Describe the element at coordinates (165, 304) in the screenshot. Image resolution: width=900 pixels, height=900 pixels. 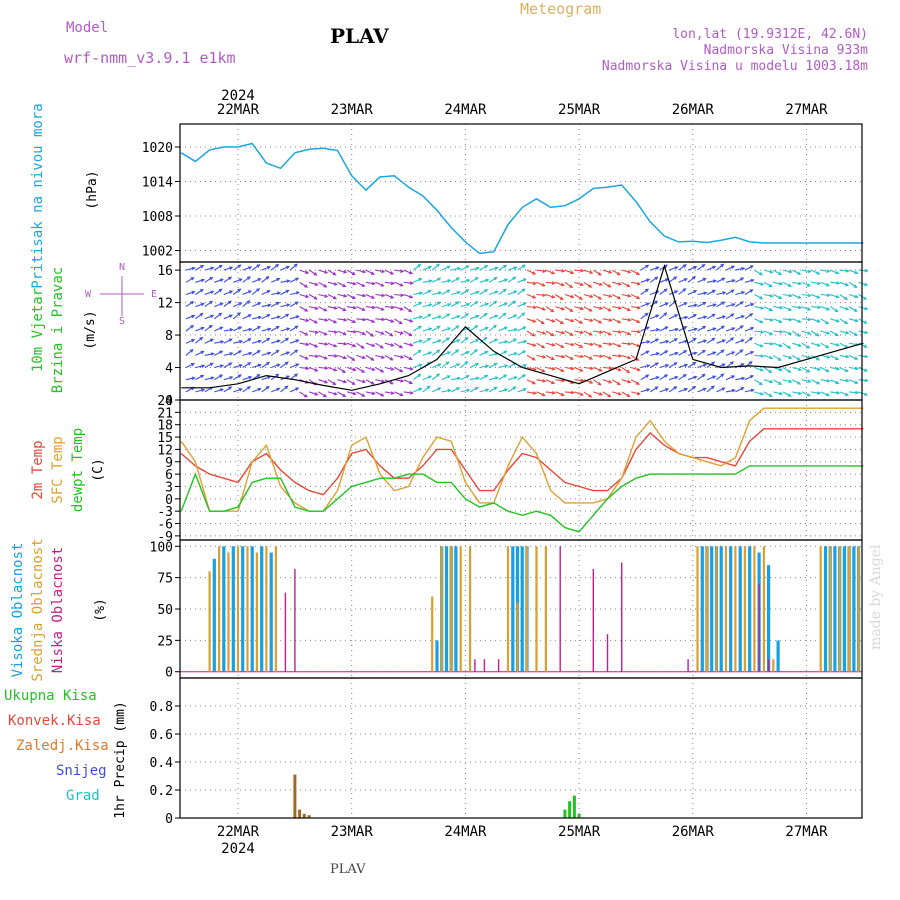
I see `ytick-label-wind: 12` at that location.